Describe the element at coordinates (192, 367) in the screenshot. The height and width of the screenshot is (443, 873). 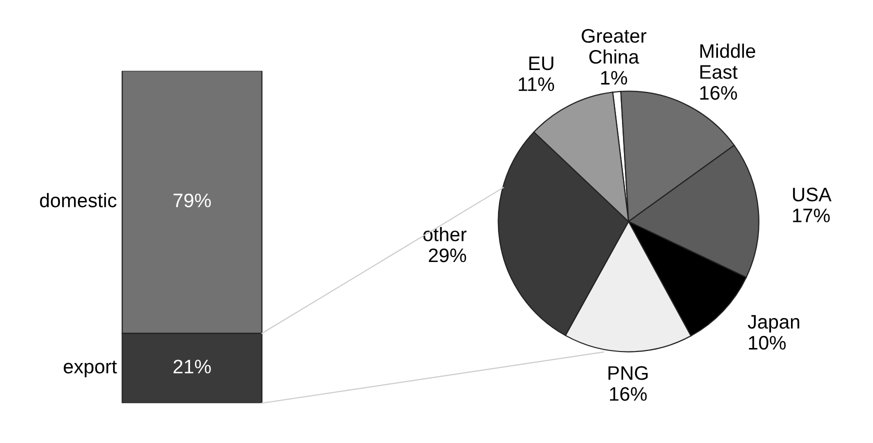
I see `data-label: 21%` at that location.